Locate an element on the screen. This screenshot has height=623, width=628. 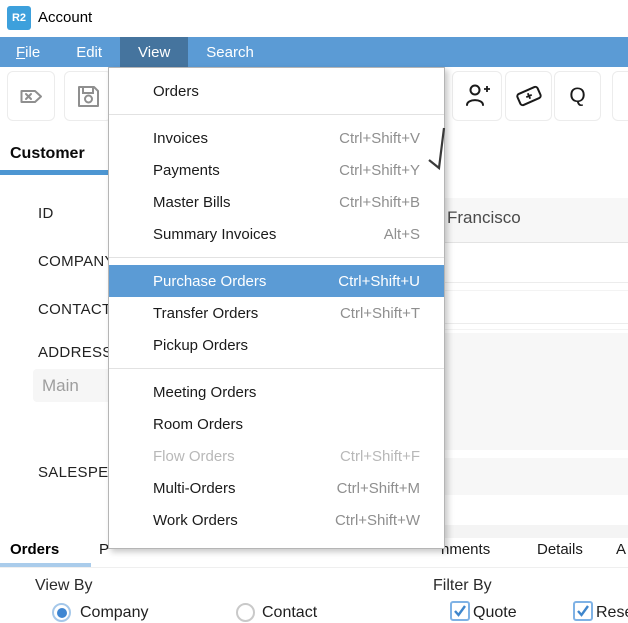
ticket-plus-icon is located at coordinates (528, 96).